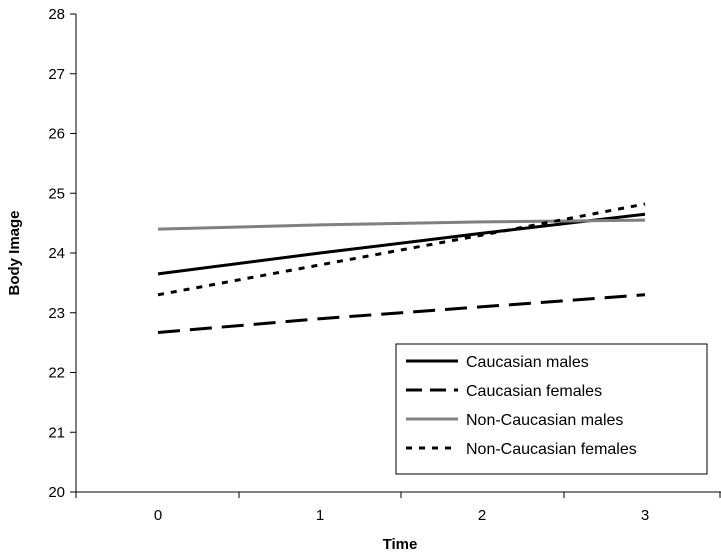 The image size is (721, 554). I want to click on legend-box, so click(551, 409).